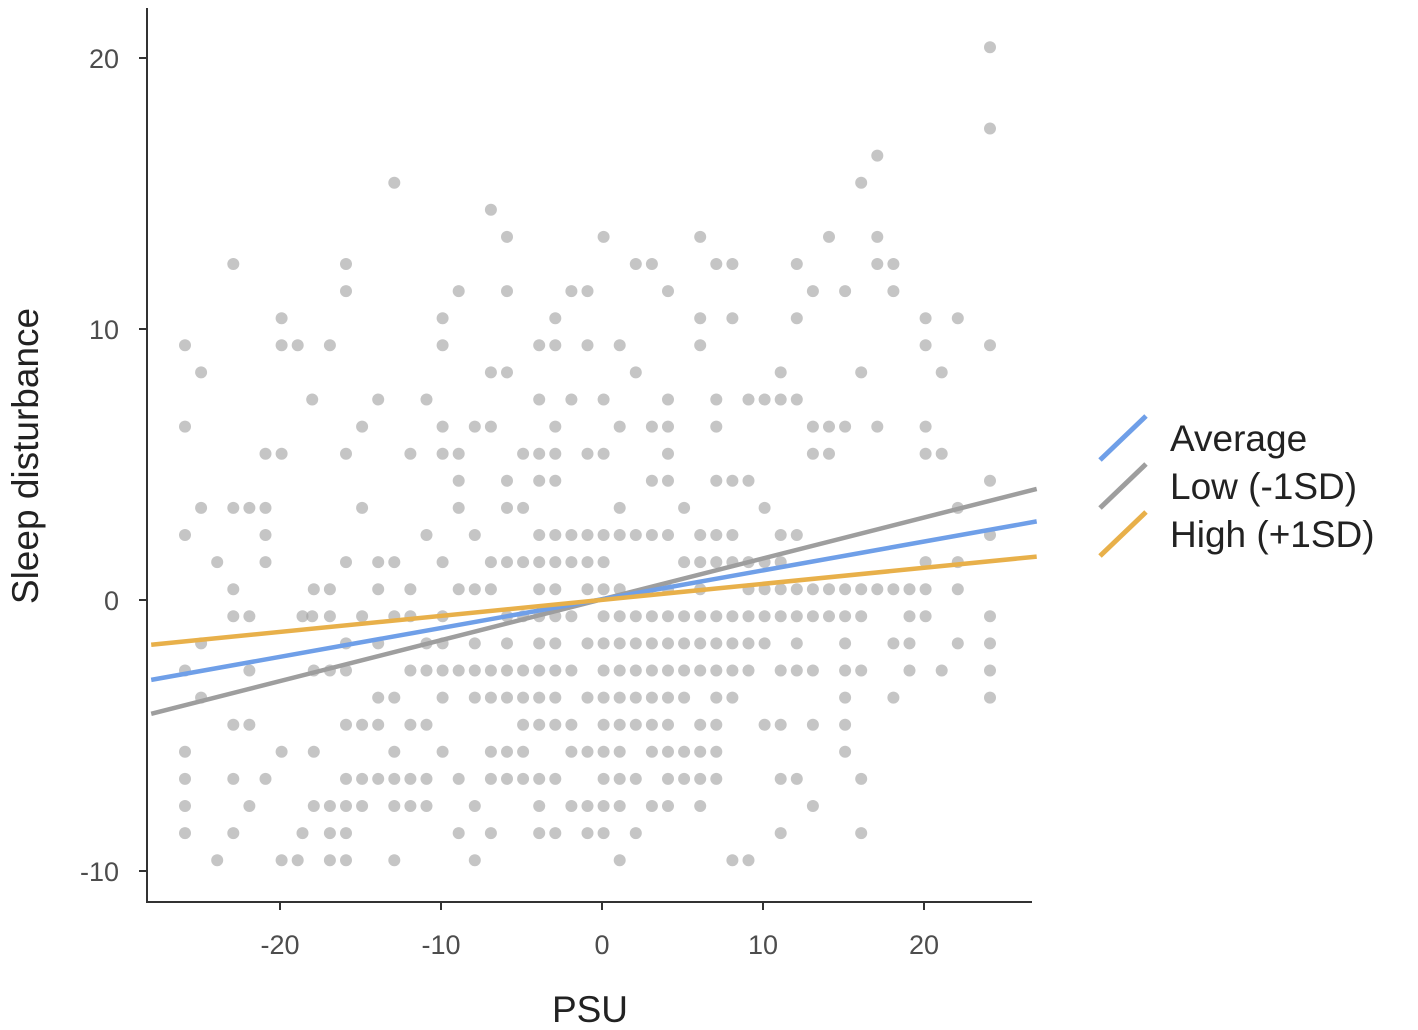  What do you see at coordinates (590, 1009) in the screenshot?
I see `x-axis-title: PSU` at bounding box center [590, 1009].